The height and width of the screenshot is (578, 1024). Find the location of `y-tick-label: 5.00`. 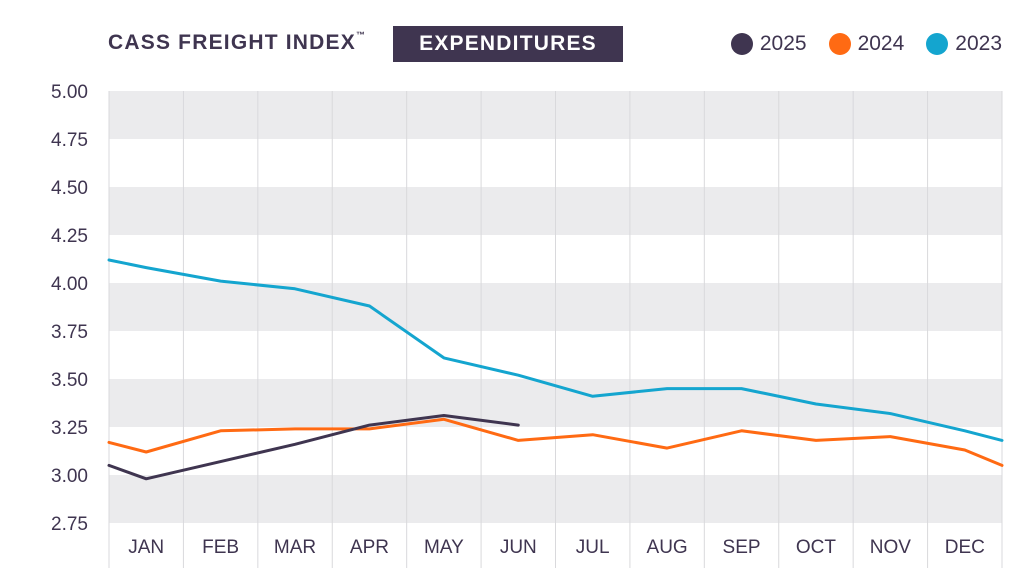

y-tick-label: 5.00 is located at coordinates (69, 92).